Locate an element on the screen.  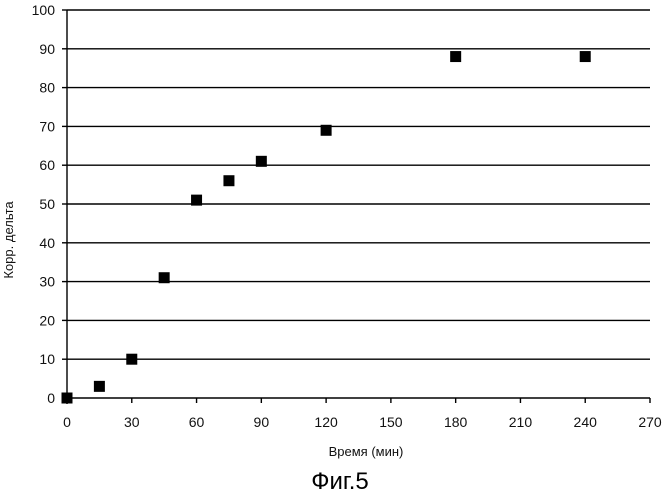
x-tick-label-0: 0 is located at coordinates (67, 422).